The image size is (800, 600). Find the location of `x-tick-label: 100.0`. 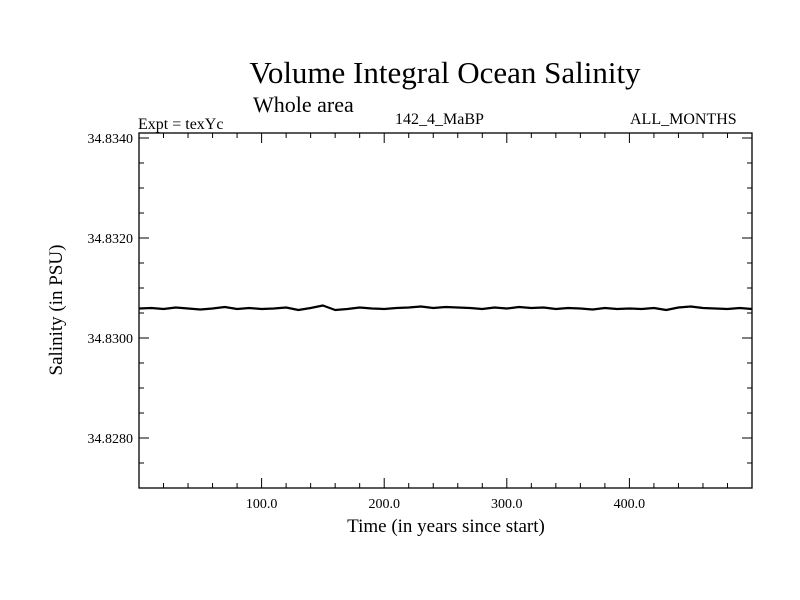

x-tick-label: 100.0 is located at coordinates (262, 504).